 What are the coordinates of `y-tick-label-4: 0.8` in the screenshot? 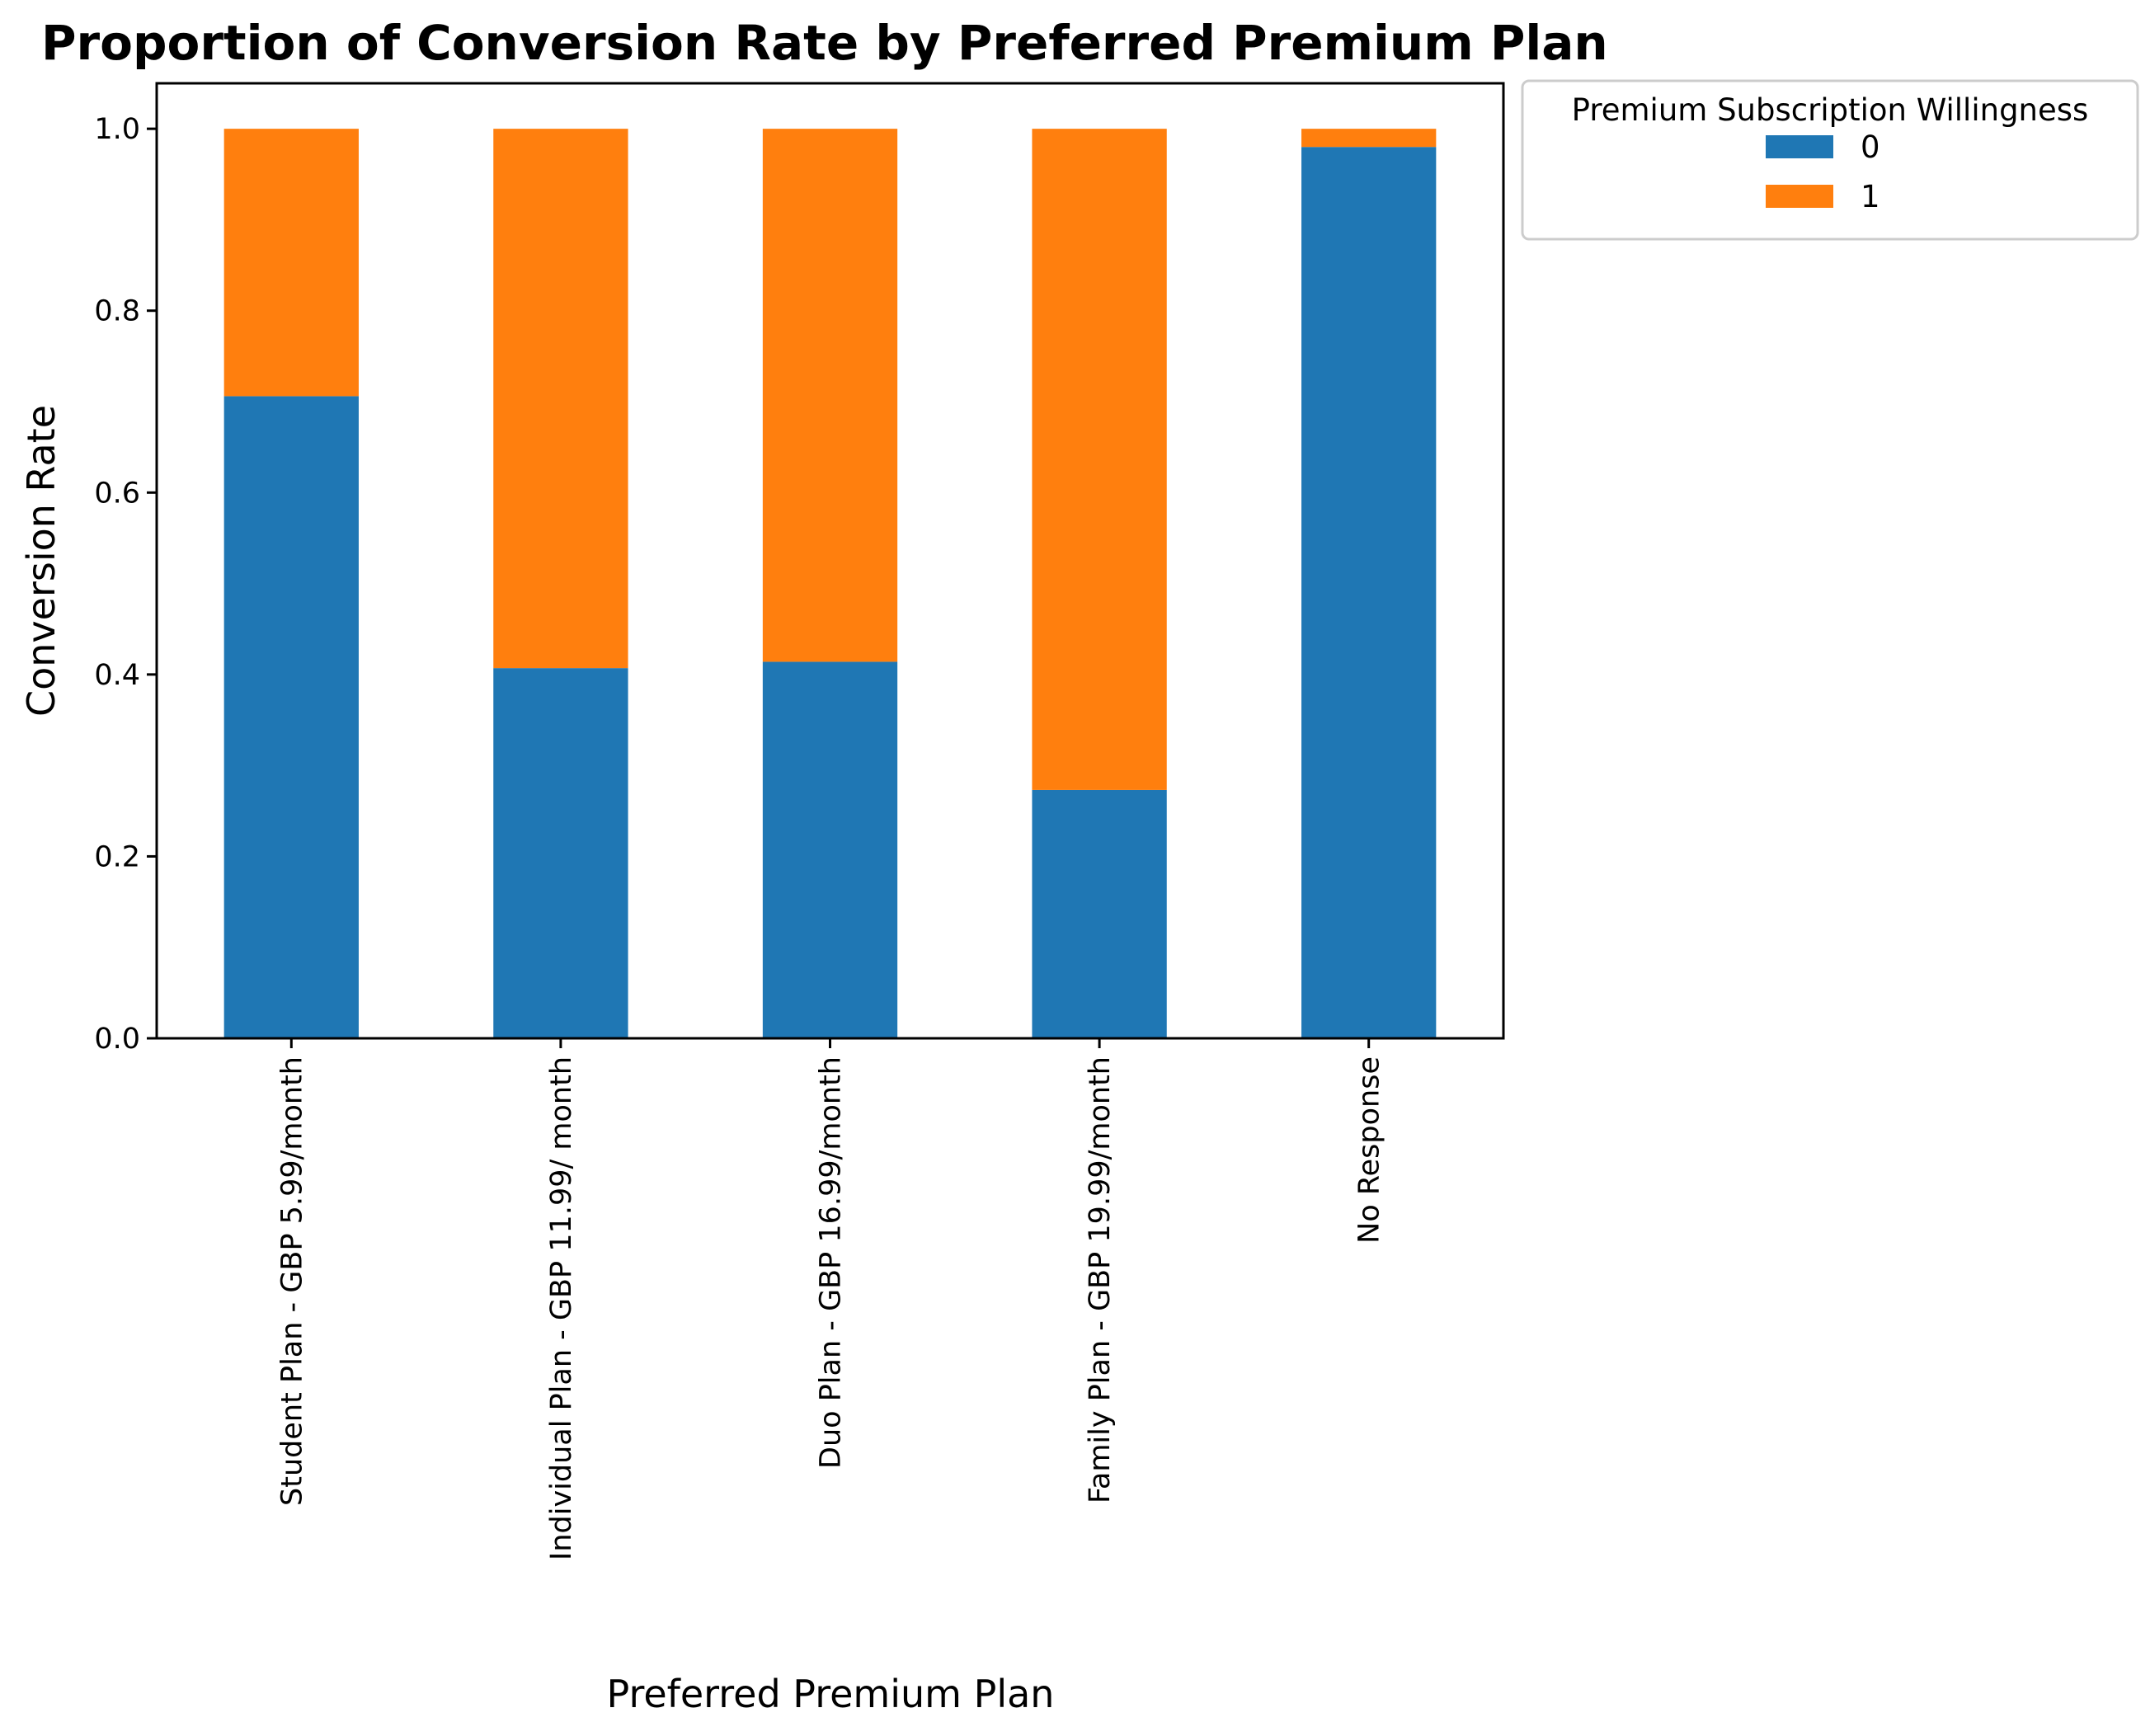 It's located at (117, 311).